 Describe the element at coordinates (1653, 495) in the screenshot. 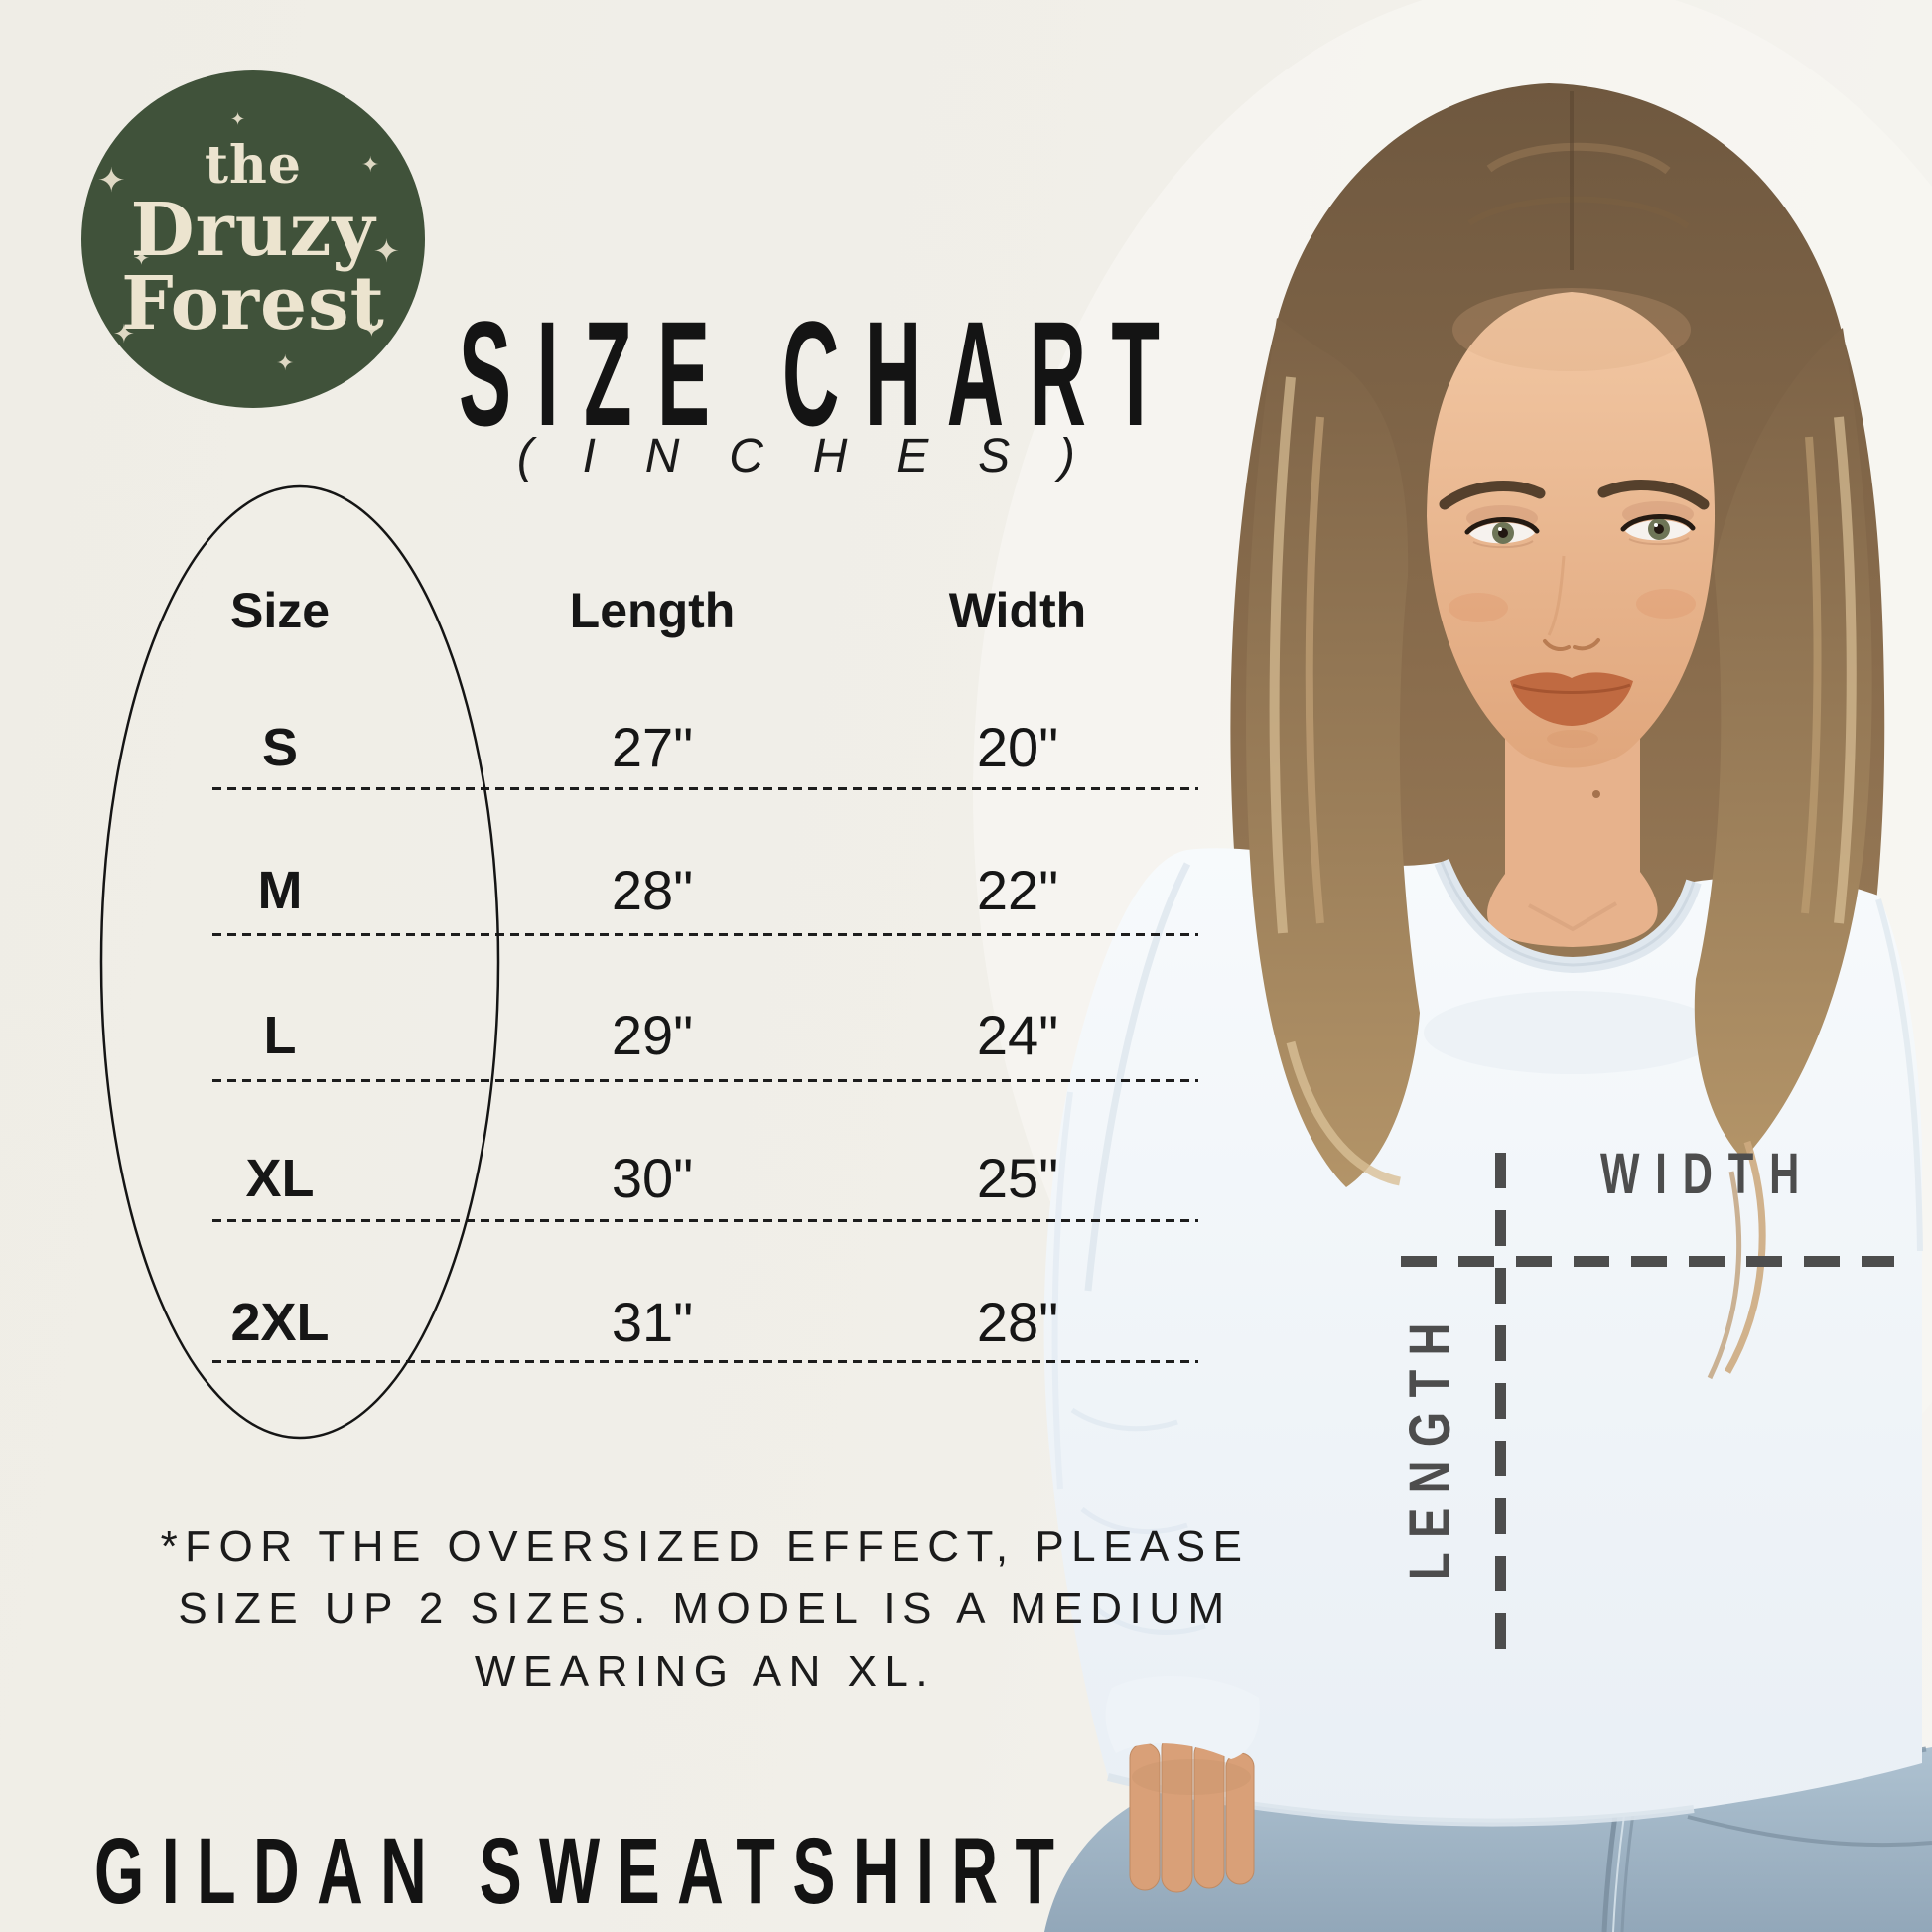

I see `eyebrow-right` at that location.